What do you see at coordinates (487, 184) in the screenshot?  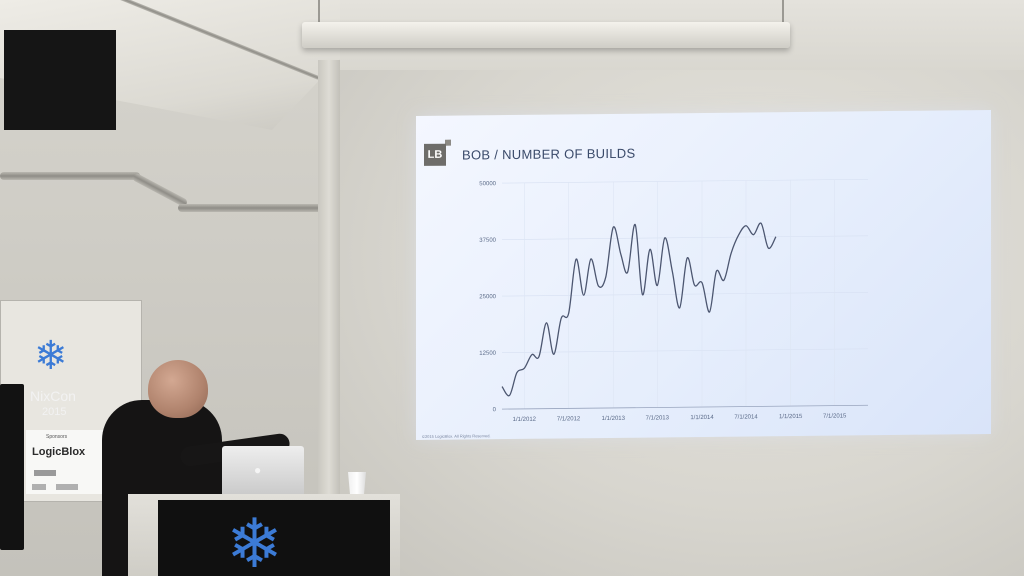 I see `y-tick-label: 50000` at bounding box center [487, 184].